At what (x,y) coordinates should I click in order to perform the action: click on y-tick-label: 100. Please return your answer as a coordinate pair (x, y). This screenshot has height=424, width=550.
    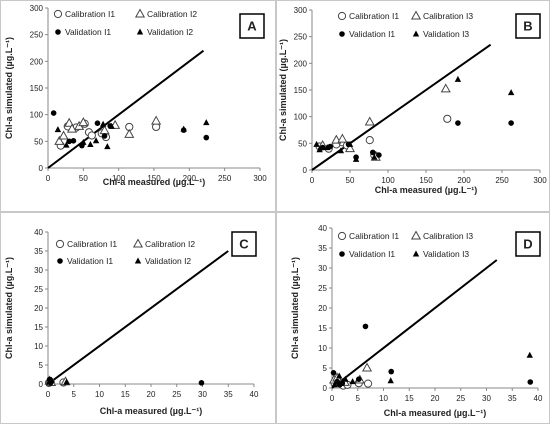
    Looking at the image, I should click on (301, 117).